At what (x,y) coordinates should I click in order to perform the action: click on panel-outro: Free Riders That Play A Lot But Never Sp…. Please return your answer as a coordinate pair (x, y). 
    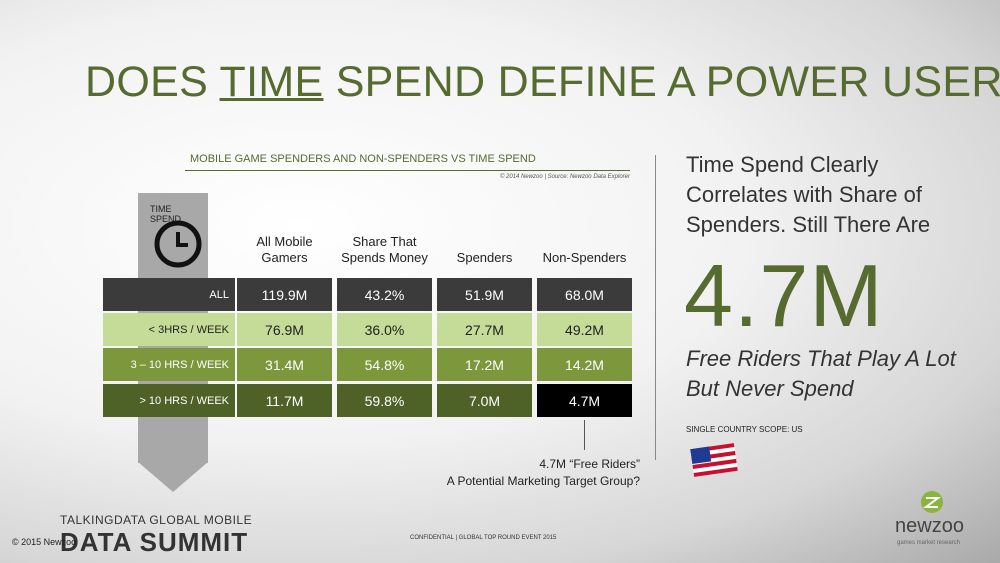
    Looking at the image, I should click on (831, 374).